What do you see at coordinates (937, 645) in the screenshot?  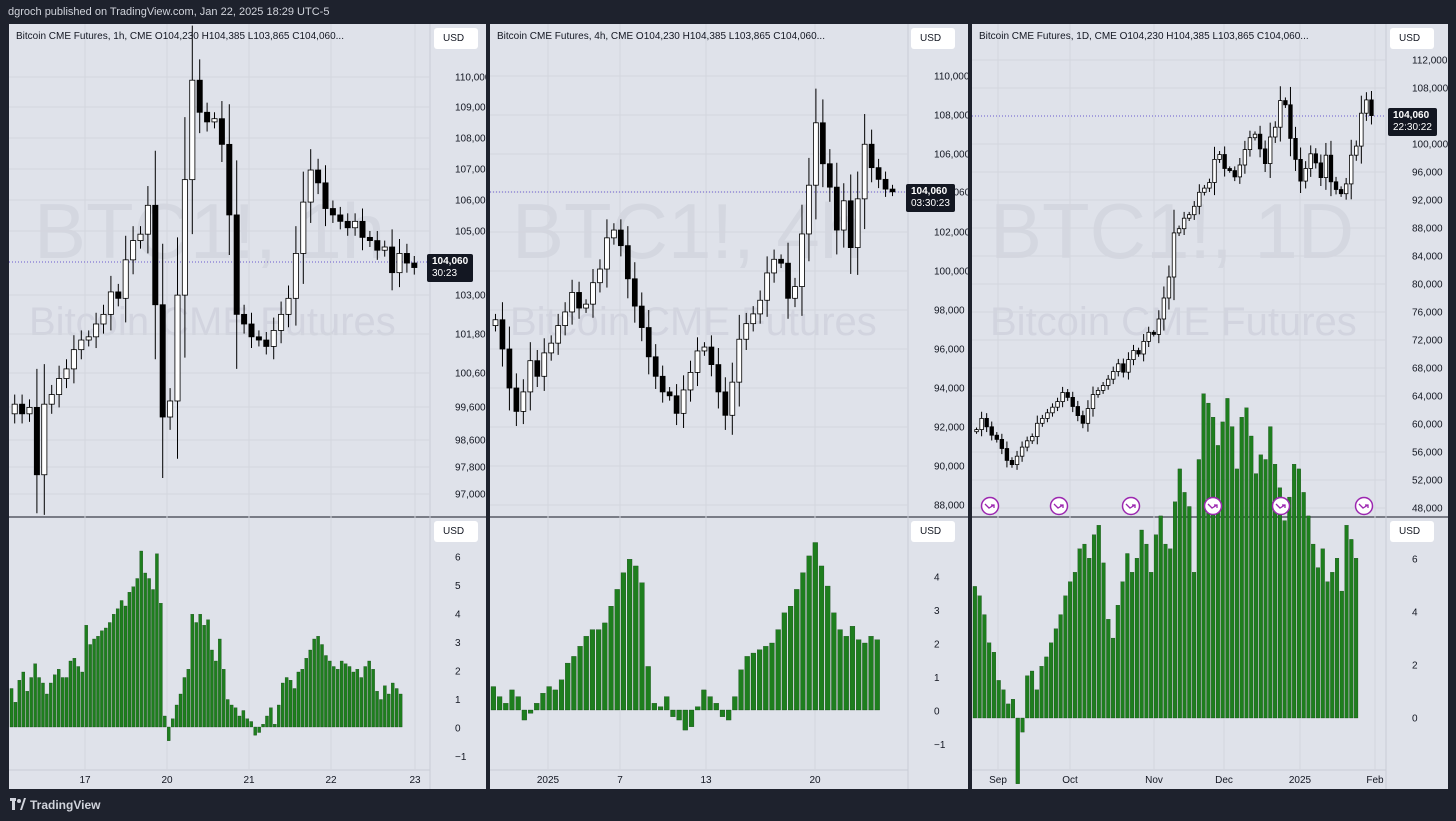 I see `histogram-tick-label: 2` at bounding box center [937, 645].